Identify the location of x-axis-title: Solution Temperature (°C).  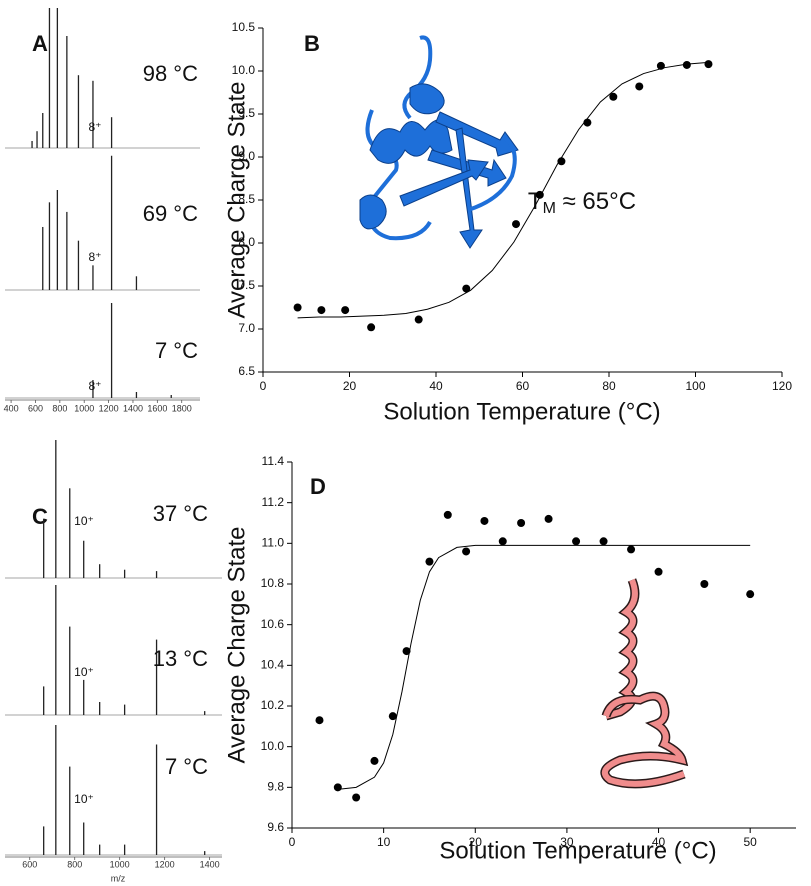
(521, 411).